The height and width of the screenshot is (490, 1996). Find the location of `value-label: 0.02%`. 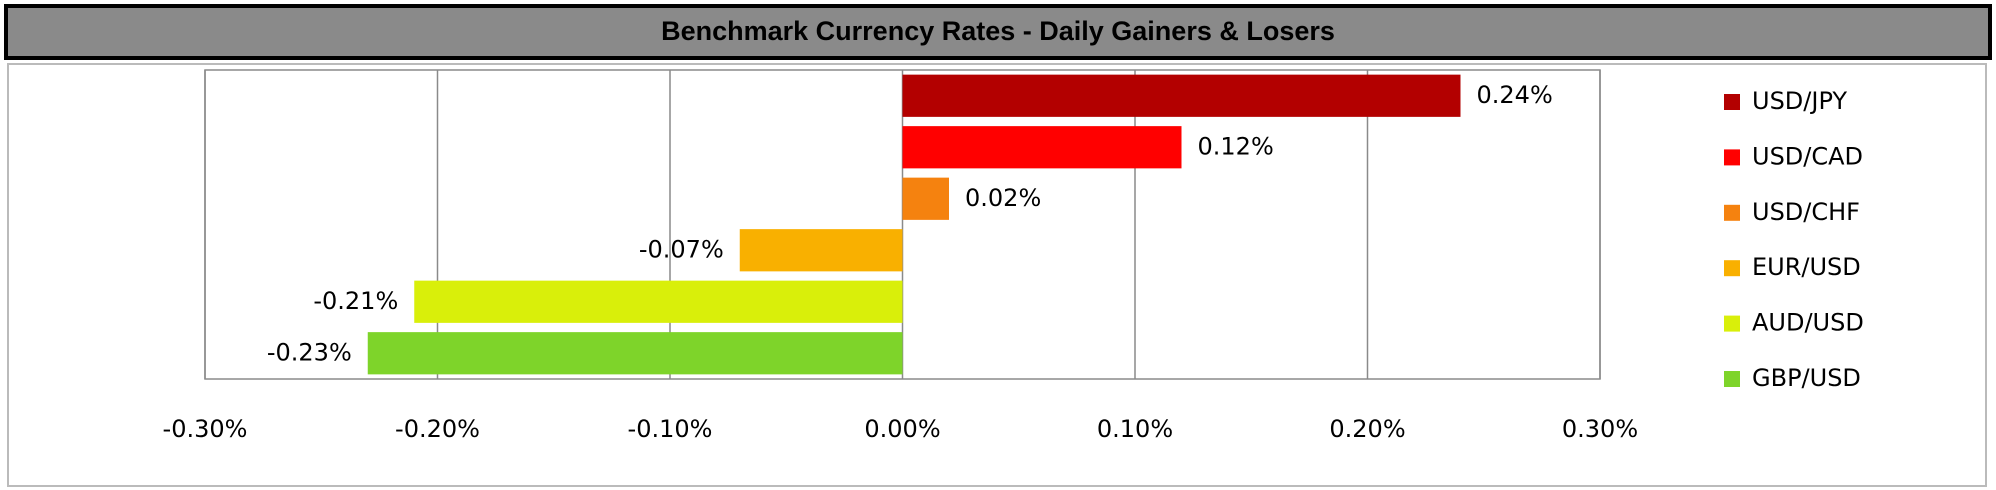

value-label: 0.02% is located at coordinates (1003, 198).